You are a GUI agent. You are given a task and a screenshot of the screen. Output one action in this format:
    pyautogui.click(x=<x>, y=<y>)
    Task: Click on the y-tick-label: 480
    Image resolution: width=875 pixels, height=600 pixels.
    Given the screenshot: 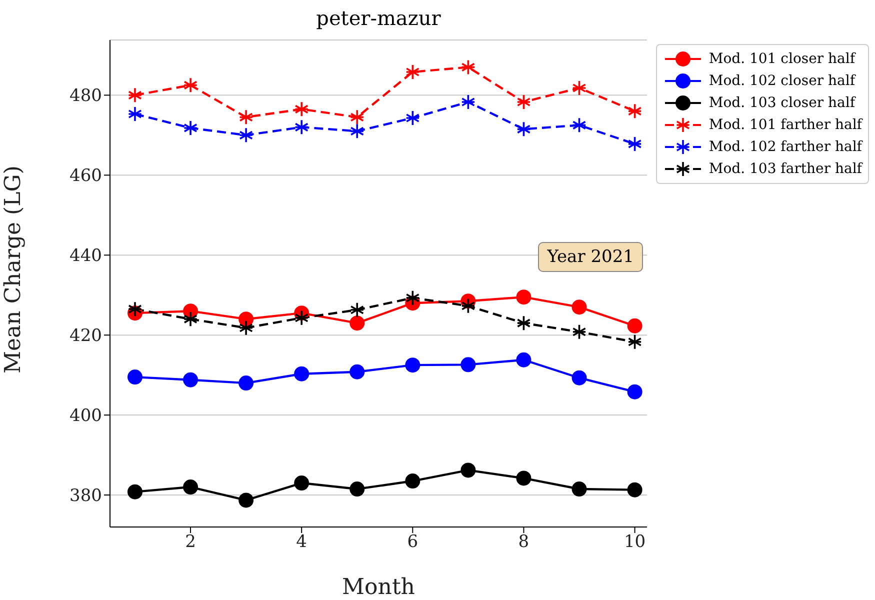 What is the action you would take?
    pyautogui.click(x=86, y=96)
    